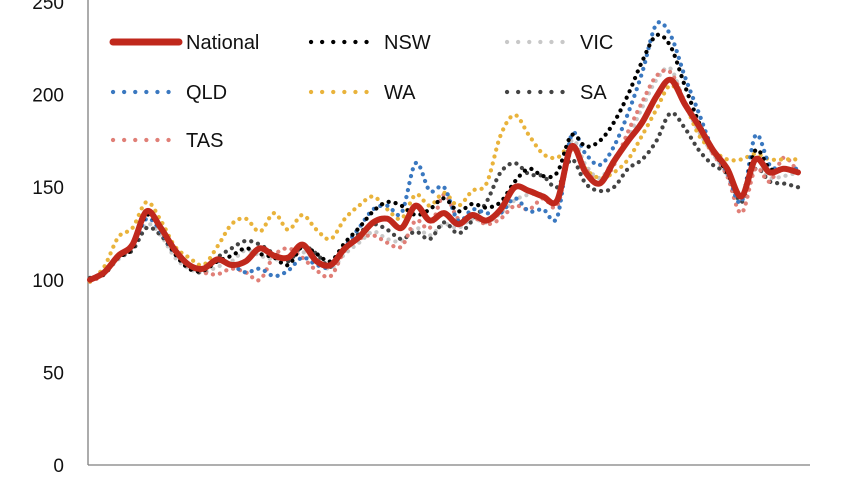 The image size is (842, 489). I want to click on y-tick-label: 150, so click(48, 188).